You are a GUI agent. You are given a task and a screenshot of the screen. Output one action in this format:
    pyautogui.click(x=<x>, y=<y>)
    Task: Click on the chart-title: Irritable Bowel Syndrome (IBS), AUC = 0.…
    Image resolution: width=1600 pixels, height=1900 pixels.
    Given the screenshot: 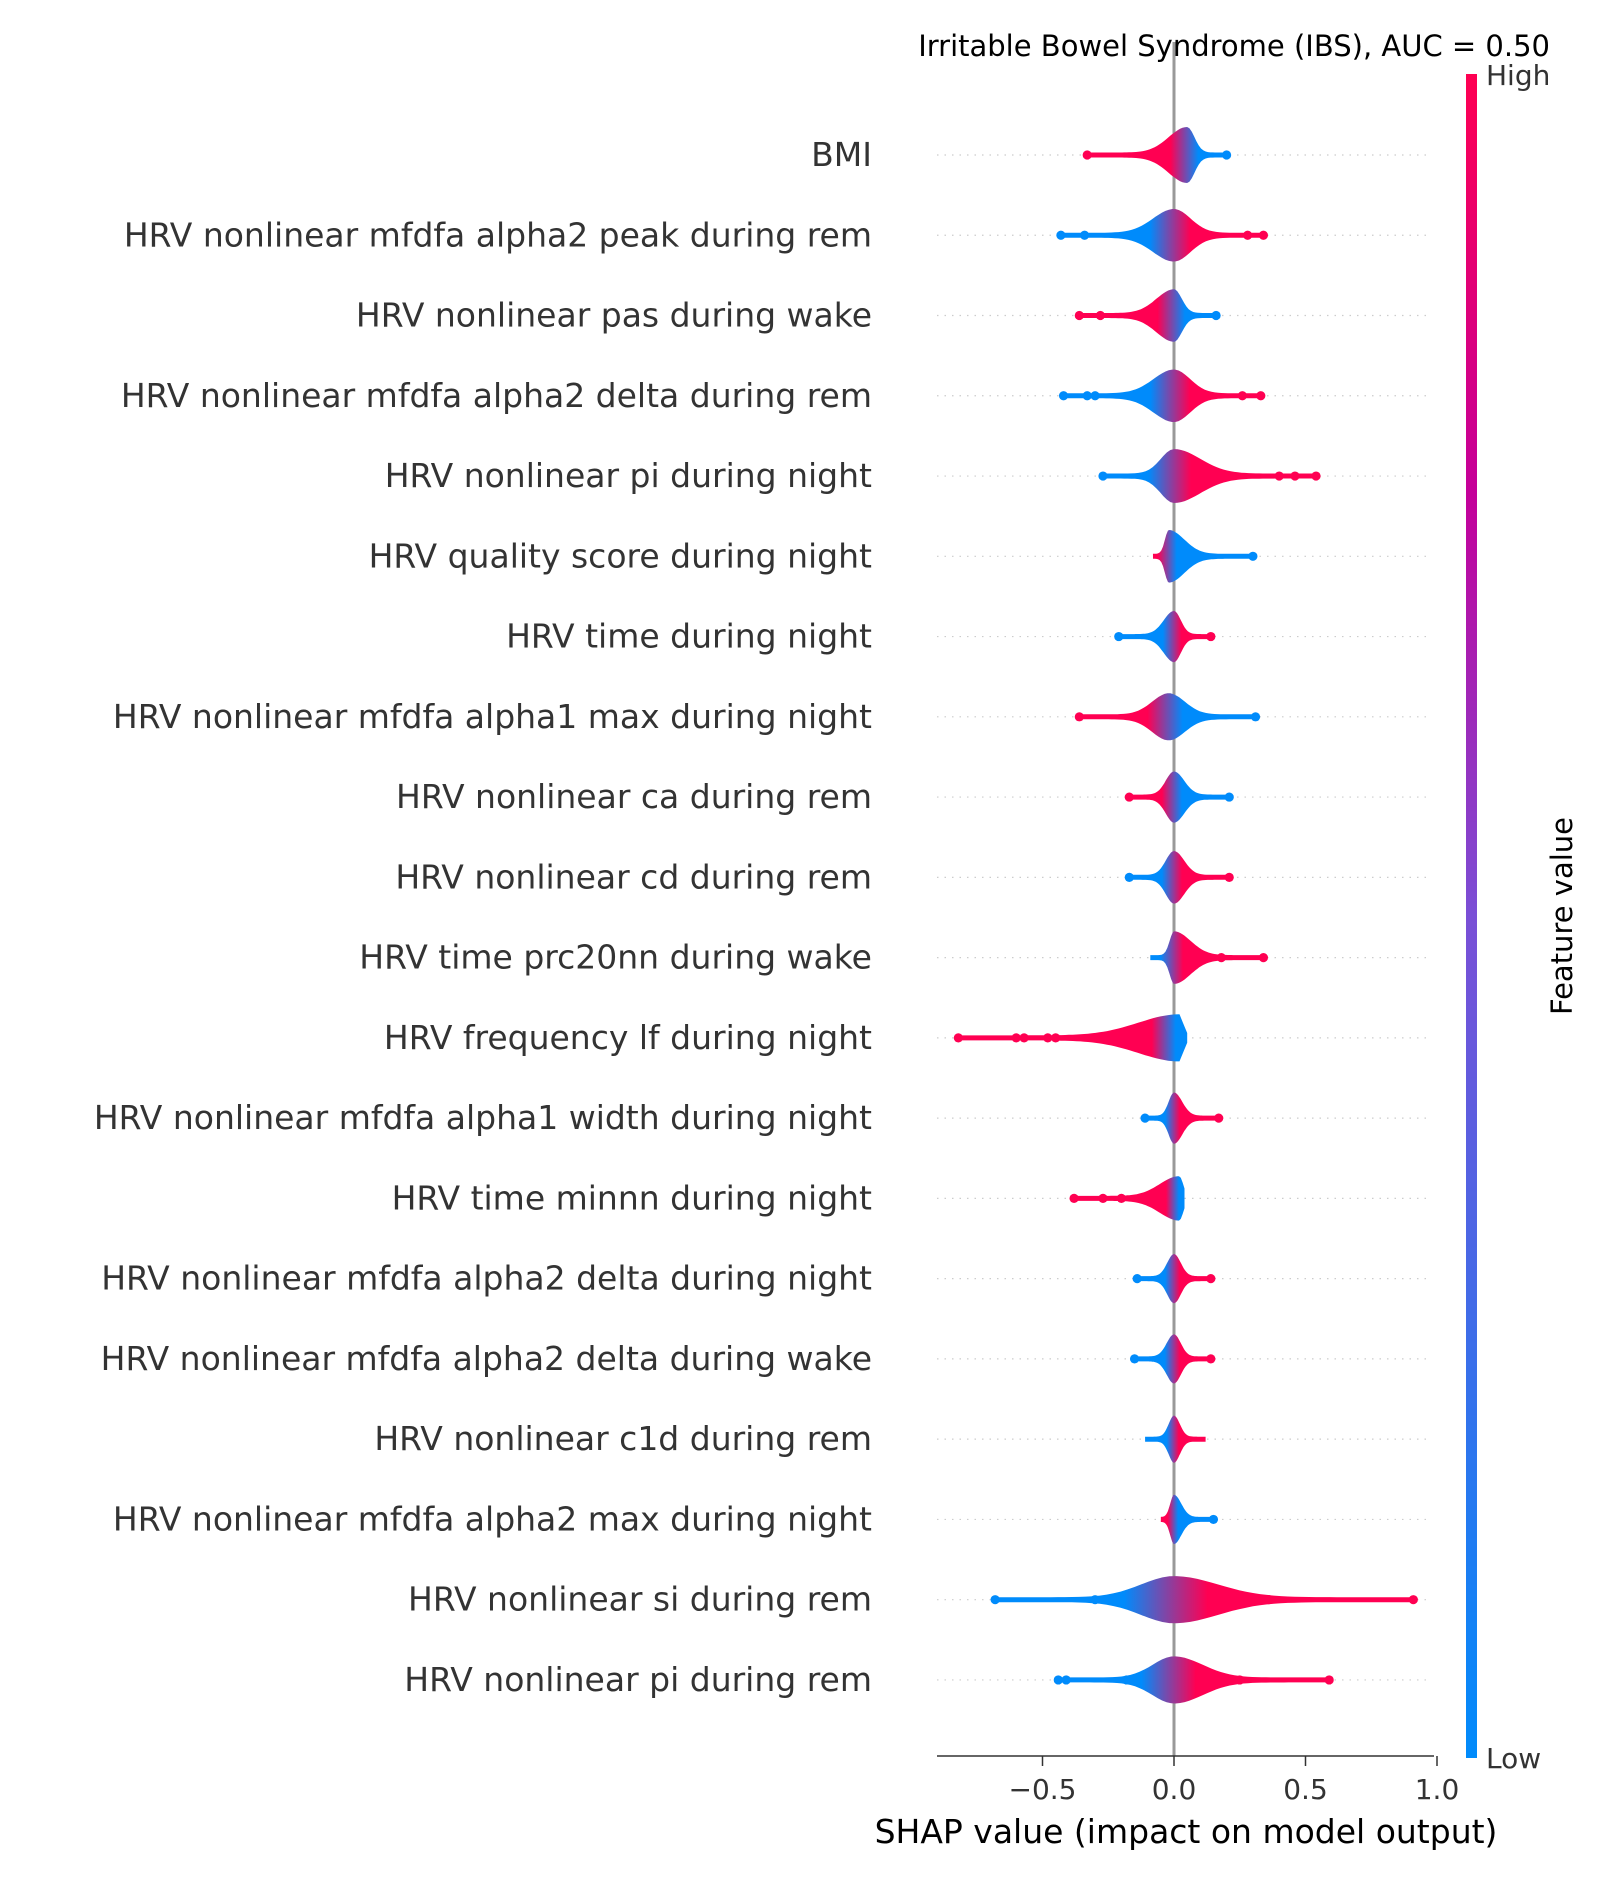 What is the action you would take?
    pyautogui.click(x=1234, y=46)
    